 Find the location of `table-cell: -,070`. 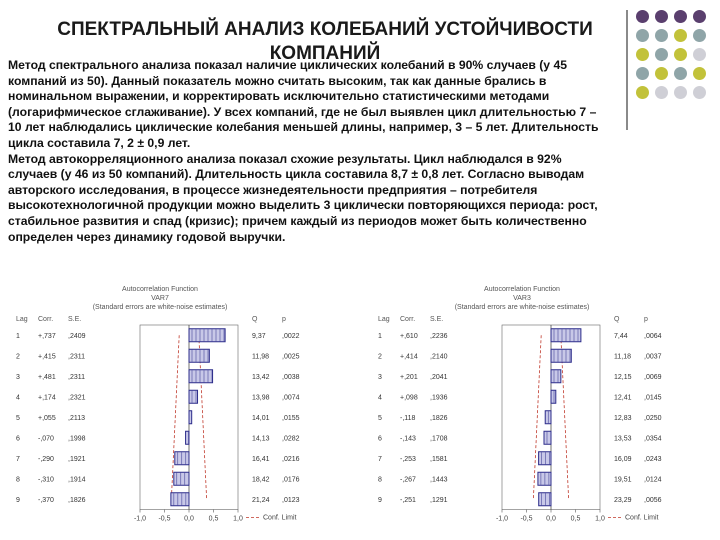

table-cell: -,070 is located at coordinates (46, 438).